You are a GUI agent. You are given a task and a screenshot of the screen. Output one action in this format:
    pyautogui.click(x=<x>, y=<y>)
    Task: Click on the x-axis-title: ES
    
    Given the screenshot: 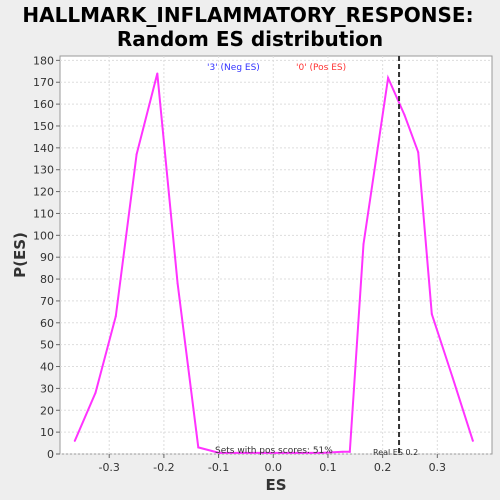 What is the action you would take?
    pyautogui.click(x=275, y=485)
    